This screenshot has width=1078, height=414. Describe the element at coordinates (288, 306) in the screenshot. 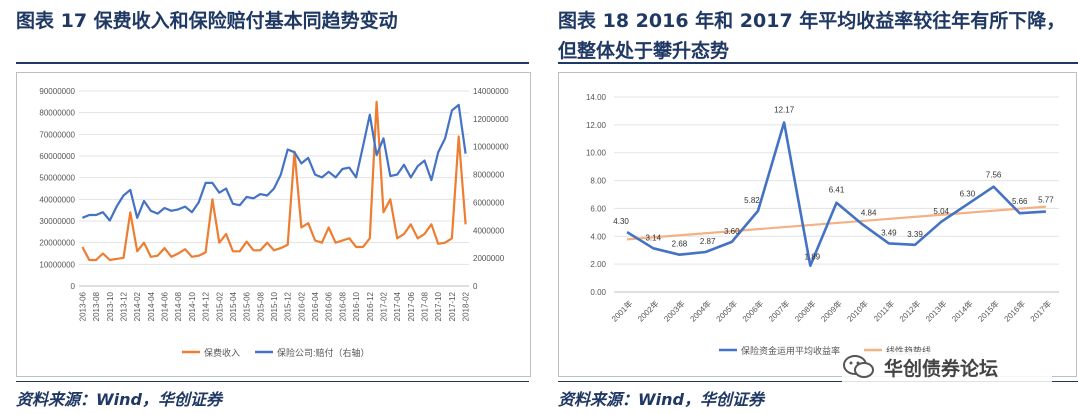

I see `left-xaxis-tick-label: 2015-12` at that location.